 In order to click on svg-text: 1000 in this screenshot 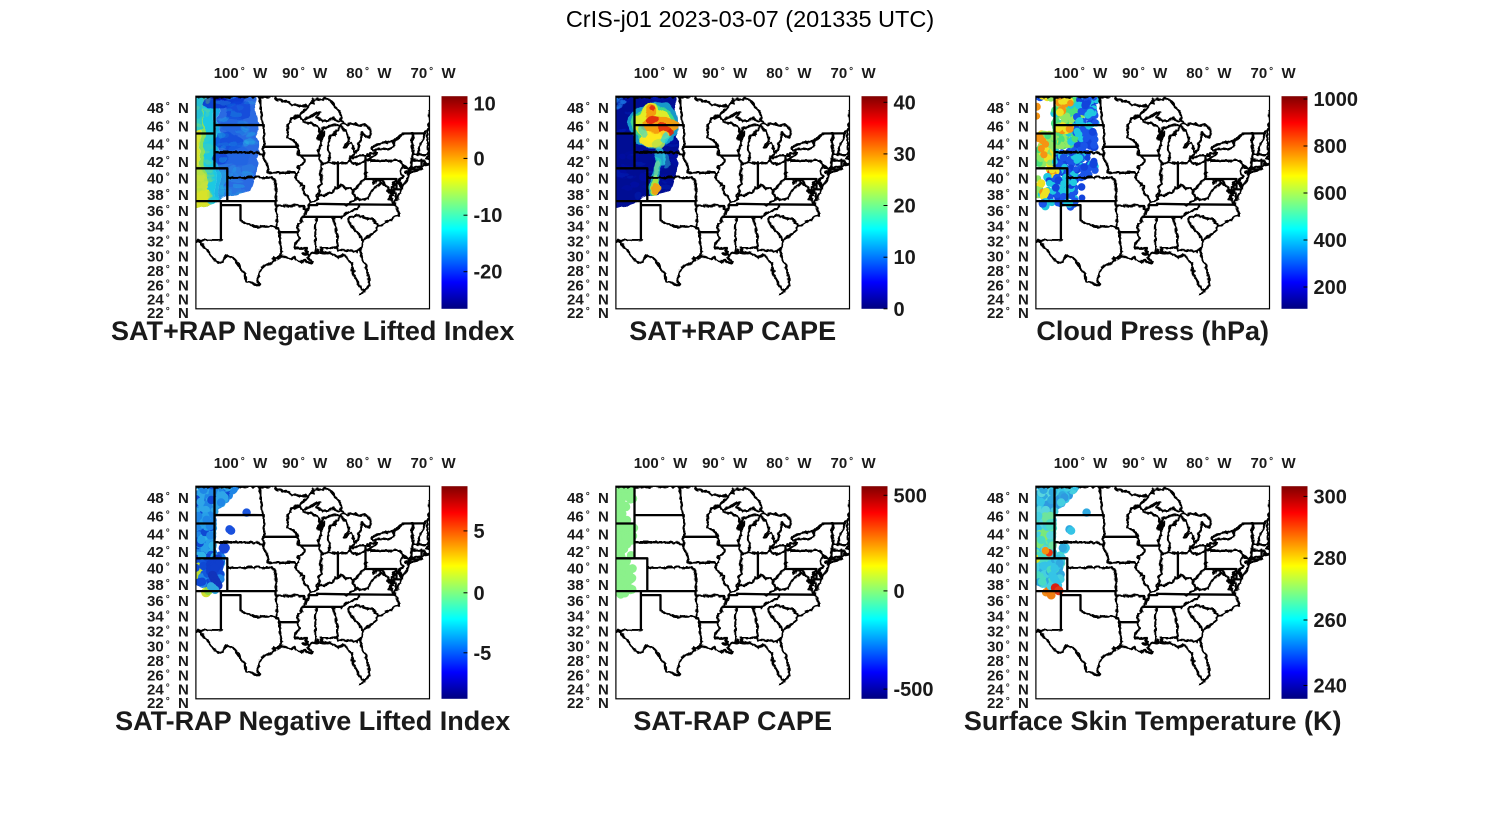, I will do `click(1336, 100)`.